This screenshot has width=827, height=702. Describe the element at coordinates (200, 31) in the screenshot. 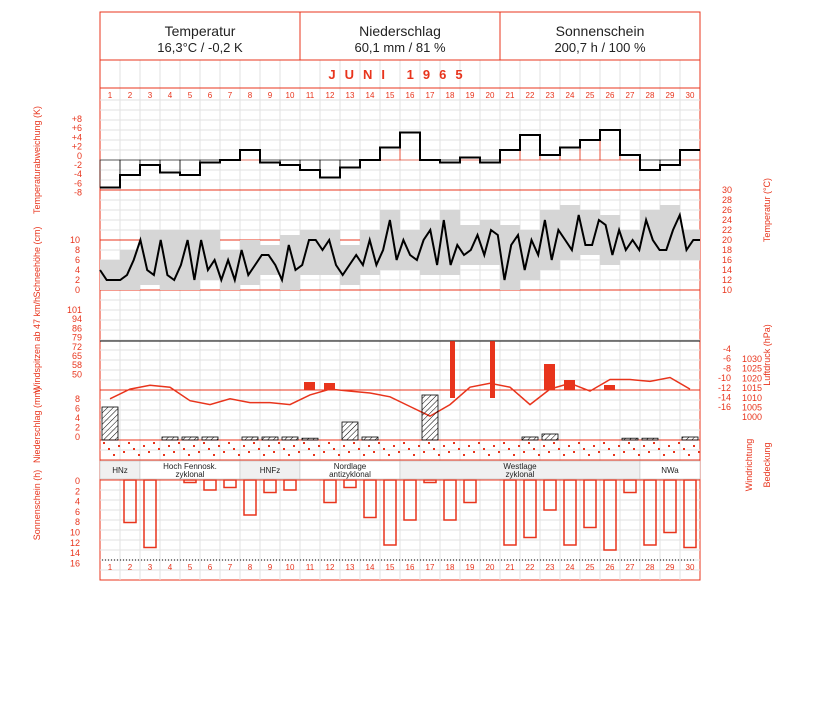

I see `temp-title: Temperatur` at that location.